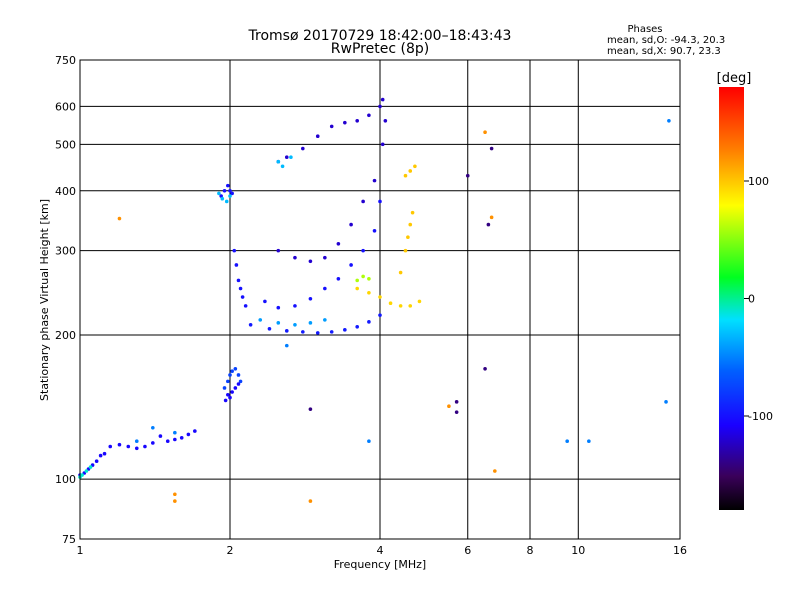  What do you see at coordinates (467, 550) in the screenshot?
I see `x-tick-label: 6` at bounding box center [467, 550].